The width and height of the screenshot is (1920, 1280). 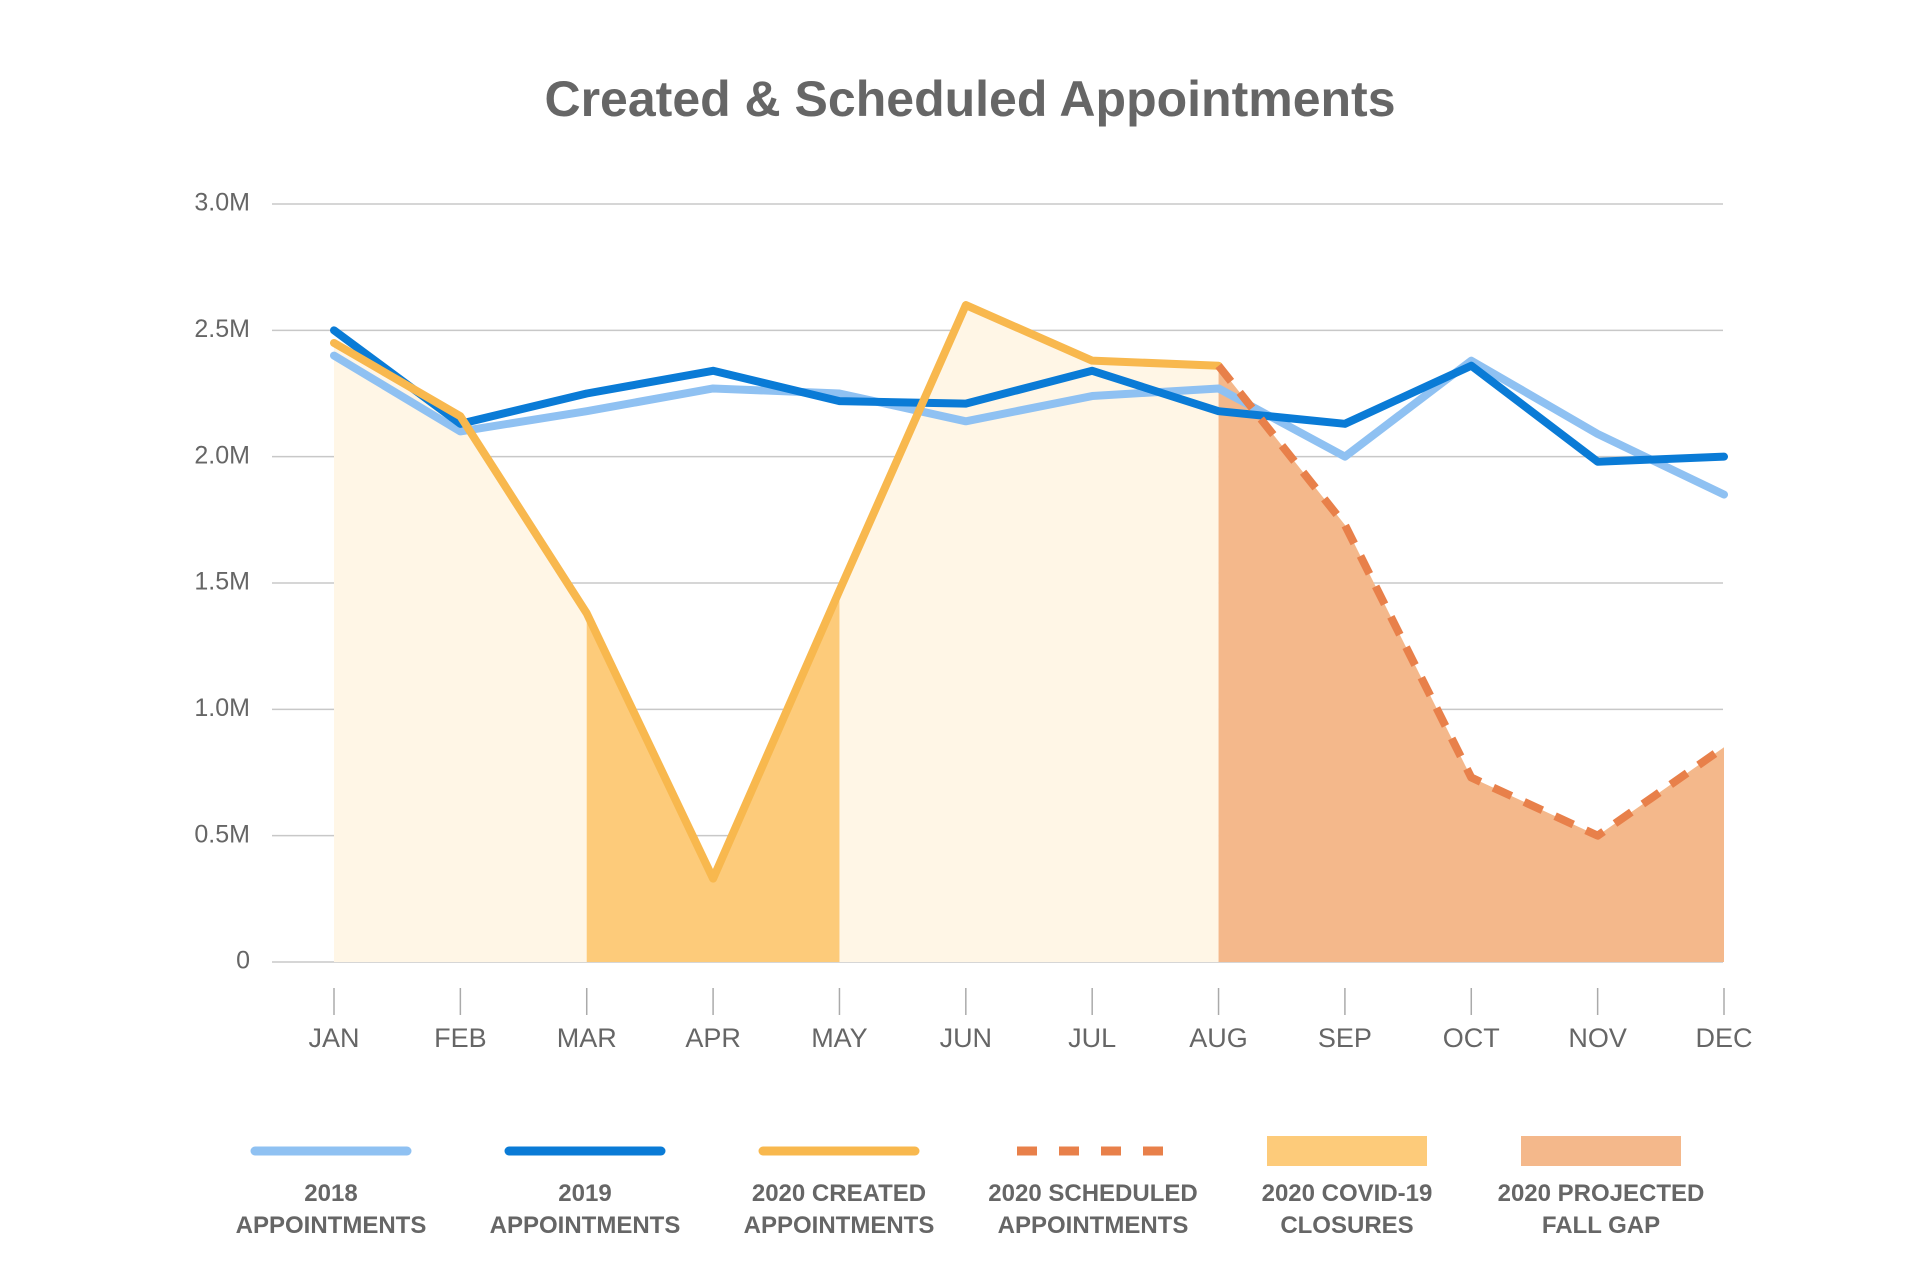 What do you see at coordinates (1345, 1038) in the screenshot?
I see `x-tick-label: SEP` at bounding box center [1345, 1038].